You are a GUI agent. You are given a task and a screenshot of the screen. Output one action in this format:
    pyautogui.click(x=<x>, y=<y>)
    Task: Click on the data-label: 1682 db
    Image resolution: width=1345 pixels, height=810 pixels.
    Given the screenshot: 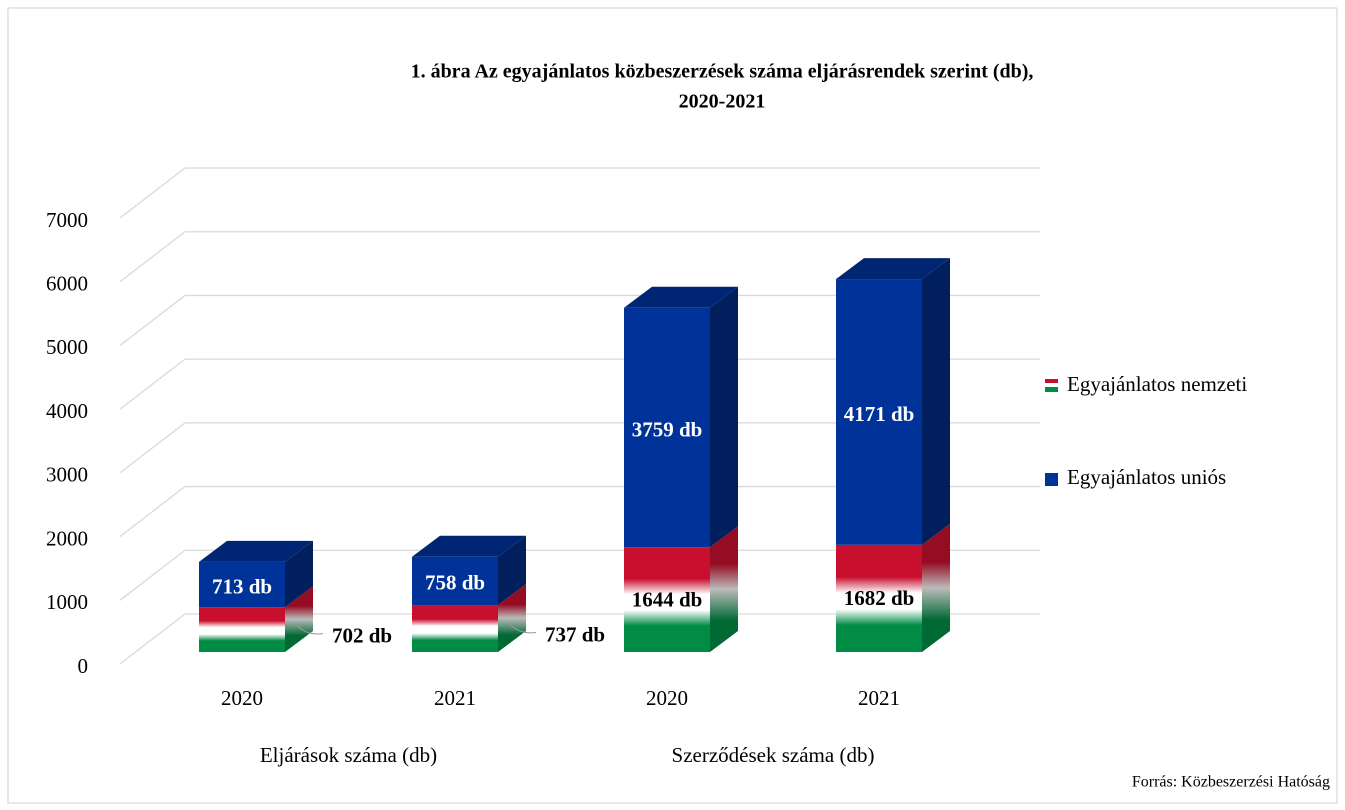 What is the action you would take?
    pyautogui.click(x=879, y=598)
    